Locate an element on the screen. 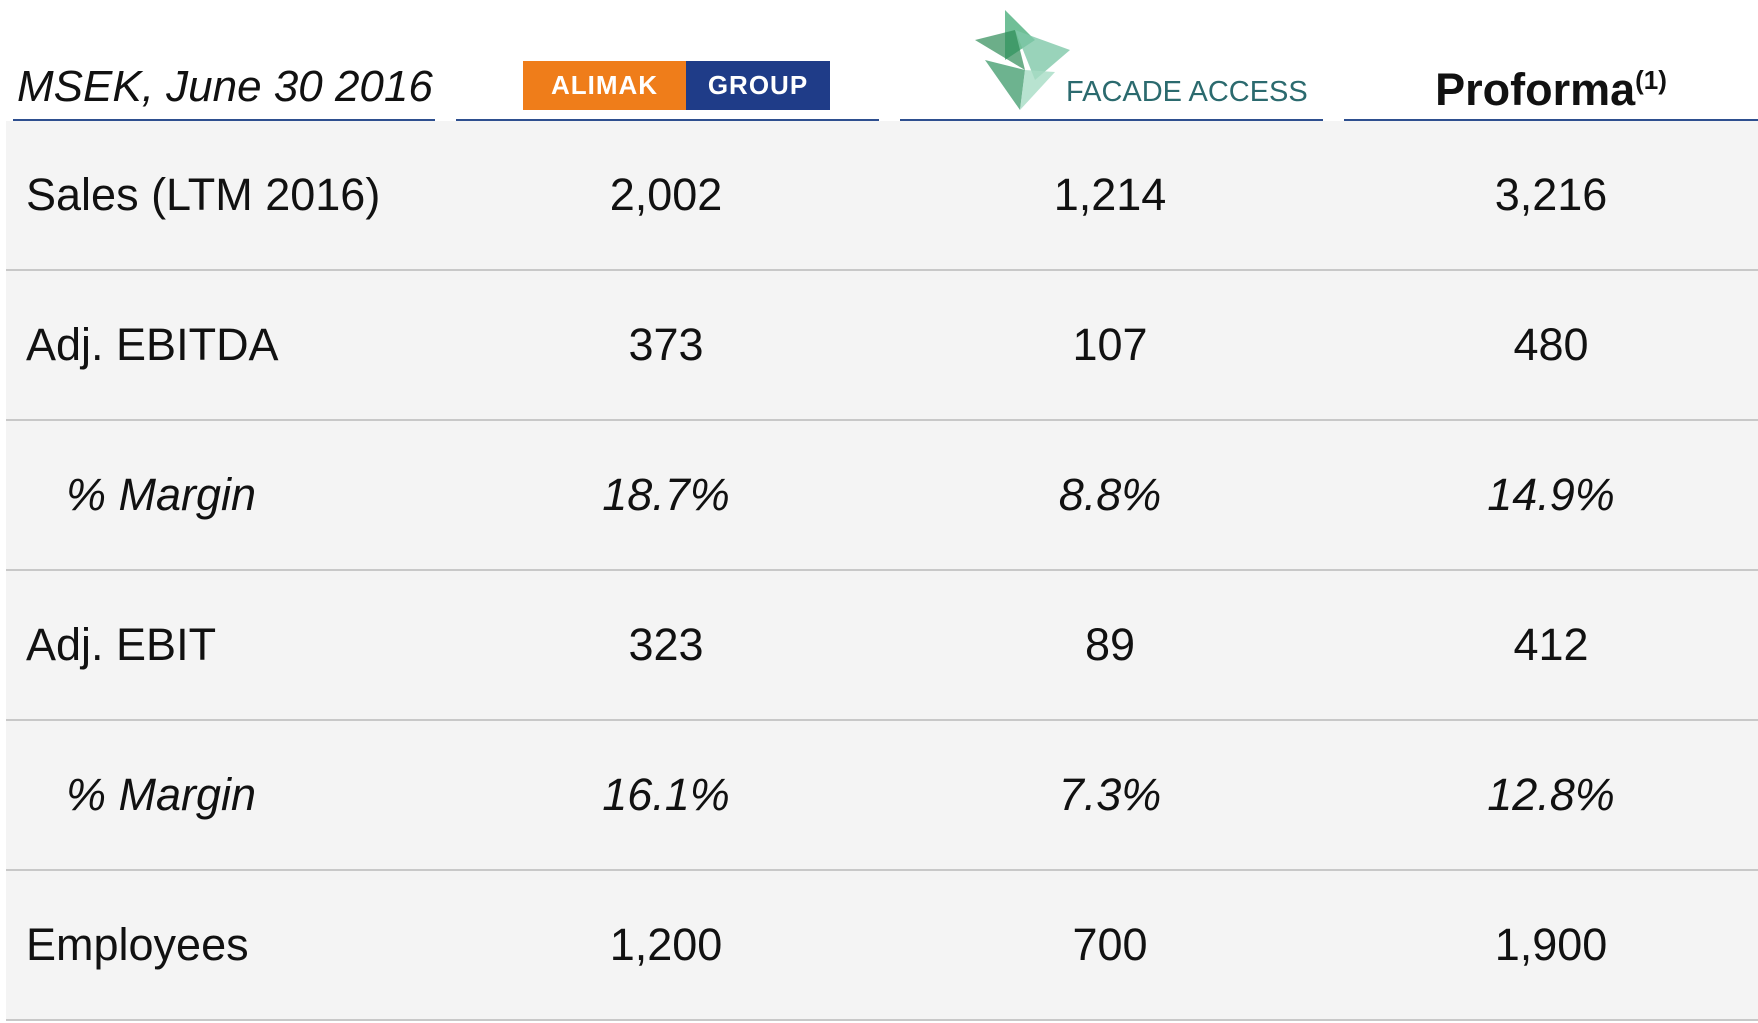  proforma-header: Proforma(1) is located at coordinates (1551, 90).